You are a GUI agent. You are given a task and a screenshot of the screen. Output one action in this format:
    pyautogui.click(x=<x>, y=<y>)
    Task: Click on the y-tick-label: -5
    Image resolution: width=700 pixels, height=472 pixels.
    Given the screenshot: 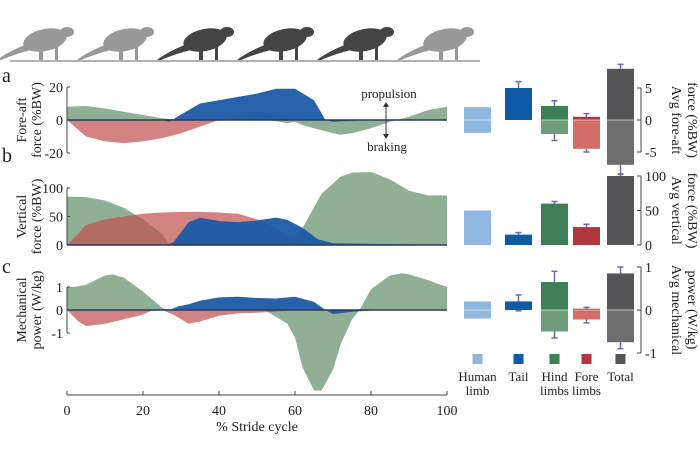 What is the action you would take?
    pyautogui.click(x=651, y=153)
    